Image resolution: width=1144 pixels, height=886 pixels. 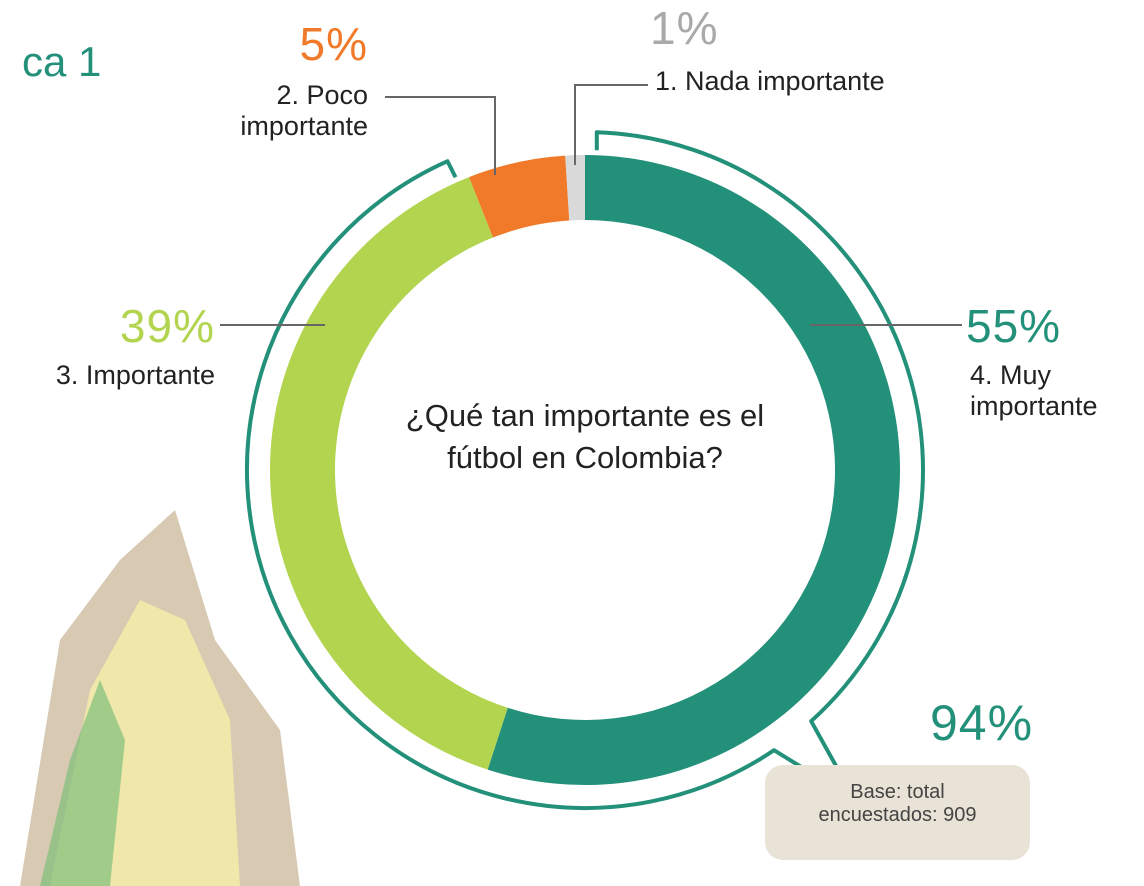 What do you see at coordinates (62, 61) in the screenshot?
I see `chart-title: ca 1` at bounding box center [62, 61].